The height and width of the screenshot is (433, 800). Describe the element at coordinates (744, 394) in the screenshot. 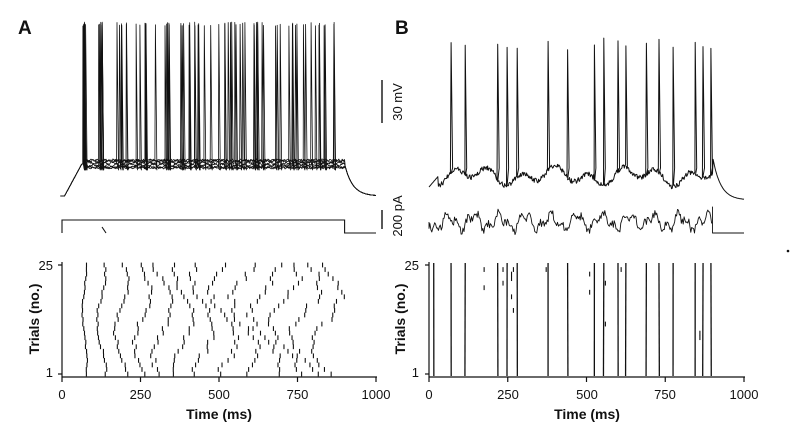

I see `panel-b-xtick-1000: 1000` at that location.